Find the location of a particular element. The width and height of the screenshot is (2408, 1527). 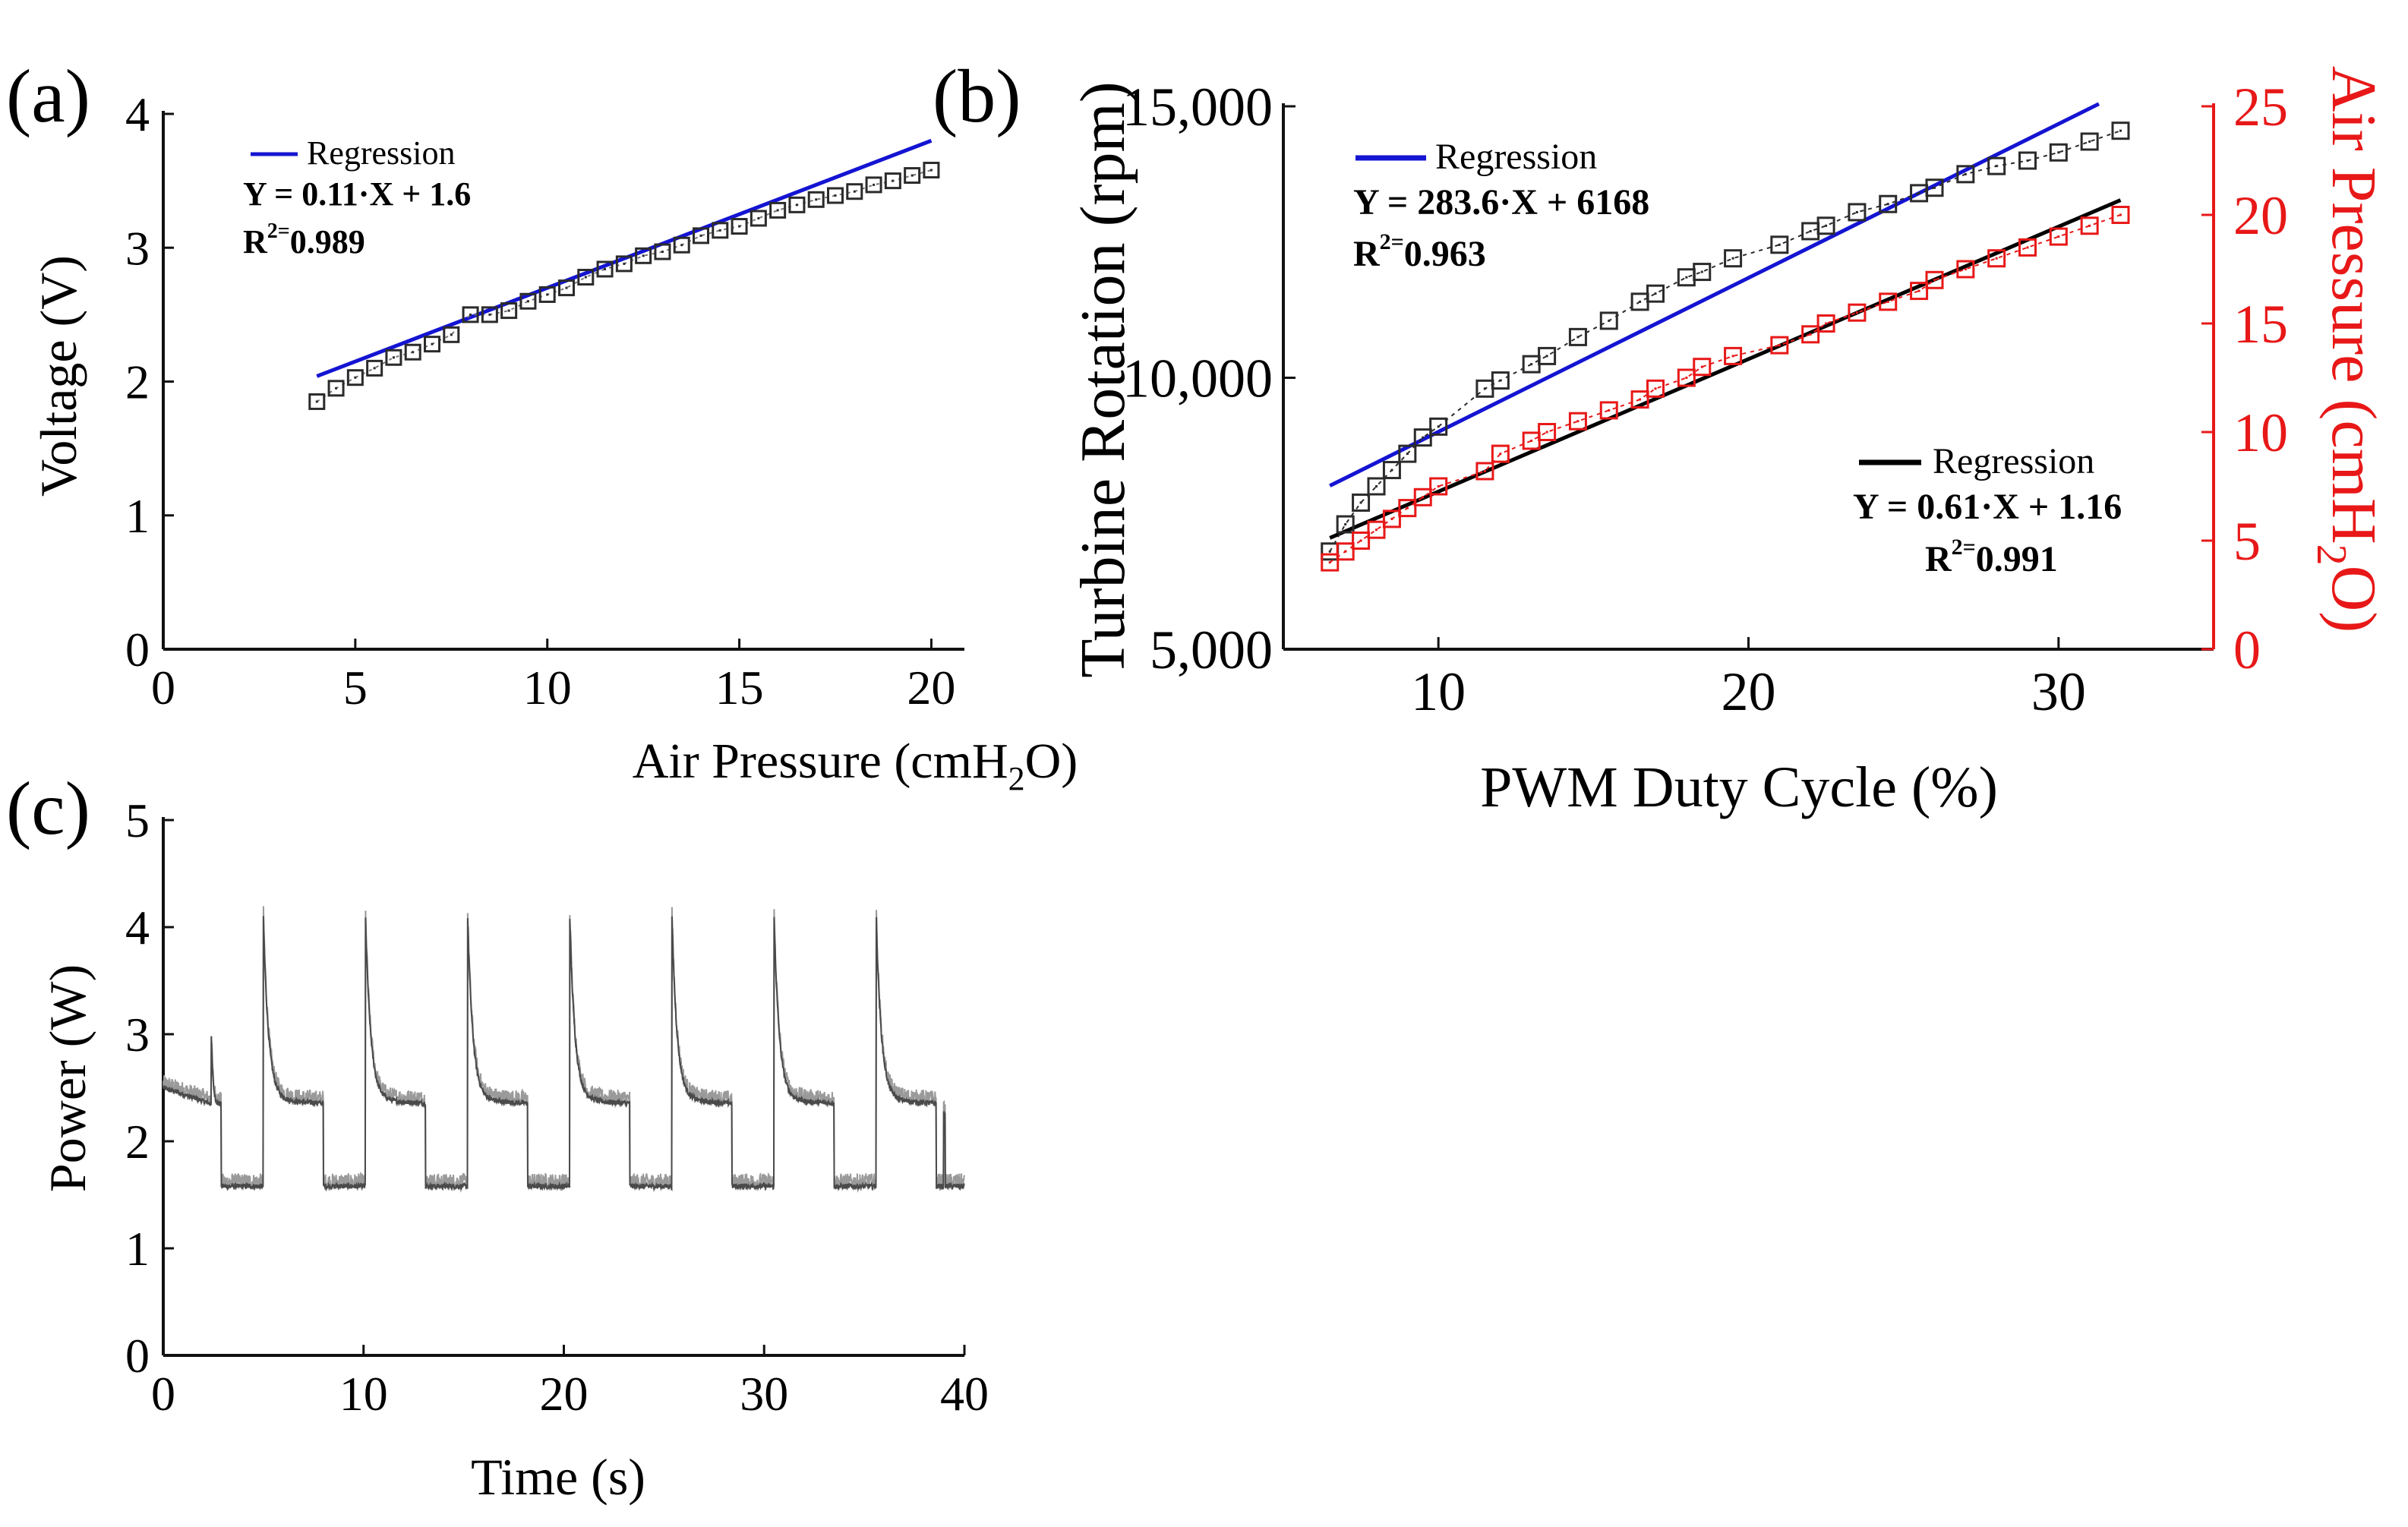

panel-b-x-axis-label: PWM Duty Cycle (%) is located at coordinates (1739, 787).